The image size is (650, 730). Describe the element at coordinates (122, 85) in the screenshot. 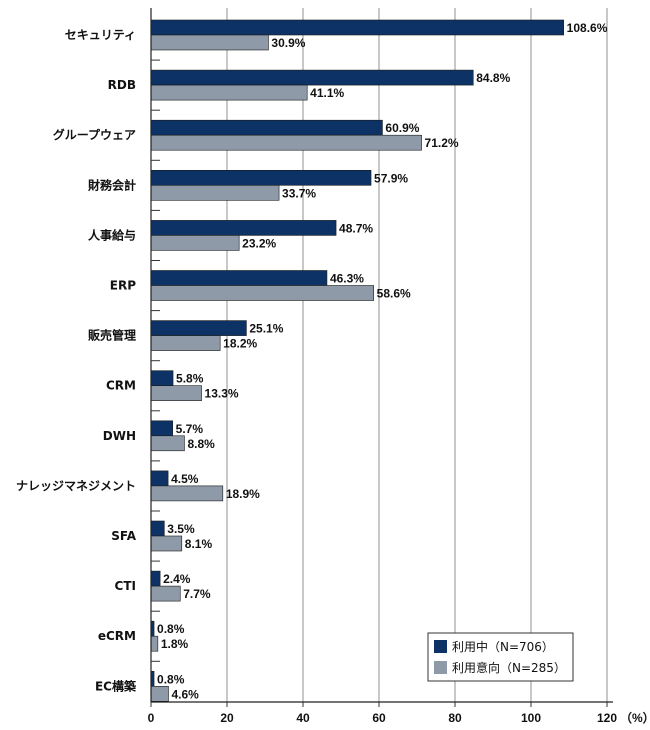

I see `category-label: RDB` at that location.